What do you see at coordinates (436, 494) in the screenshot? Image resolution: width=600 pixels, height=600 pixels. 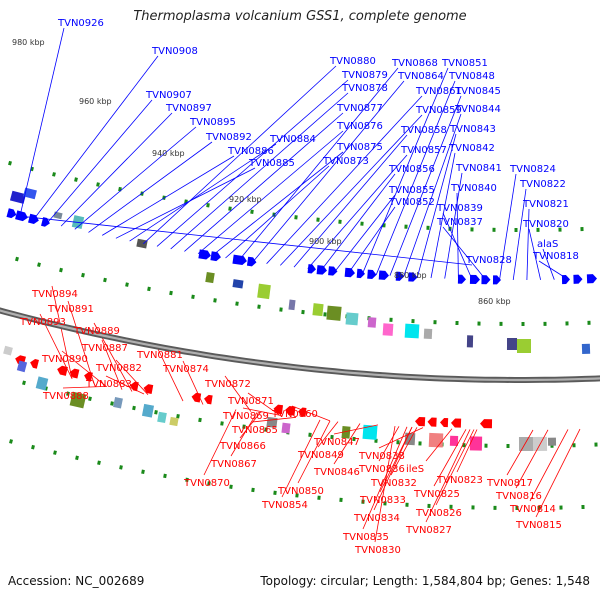 I see `reverse-gene-label: TVN0825` at bounding box center [436, 494].